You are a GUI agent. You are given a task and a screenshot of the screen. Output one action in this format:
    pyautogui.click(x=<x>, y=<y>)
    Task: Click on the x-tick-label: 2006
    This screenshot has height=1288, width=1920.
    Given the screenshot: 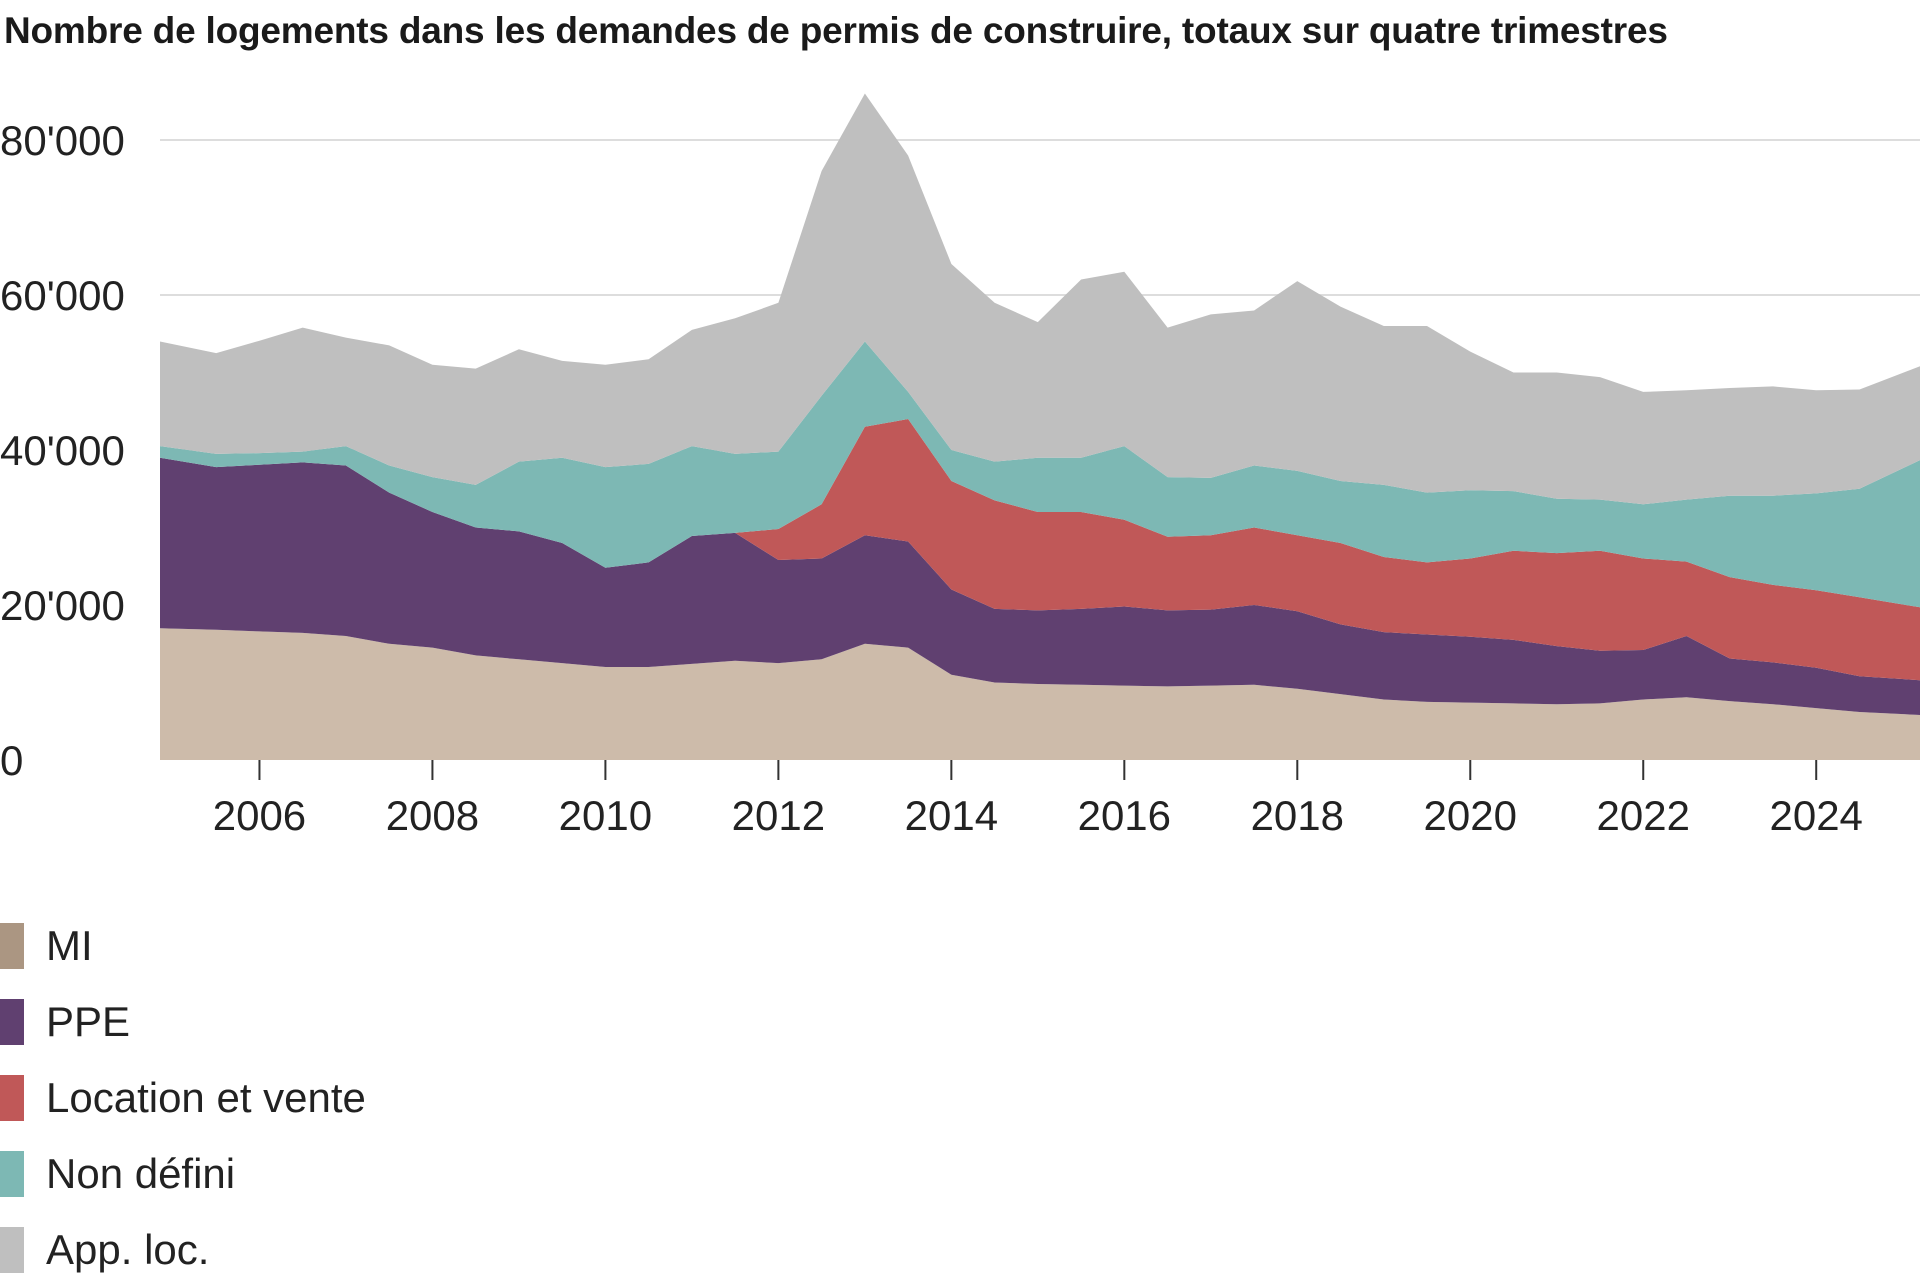 What is the action you would take?
    pyautogui.click(x=259, y=815)
    